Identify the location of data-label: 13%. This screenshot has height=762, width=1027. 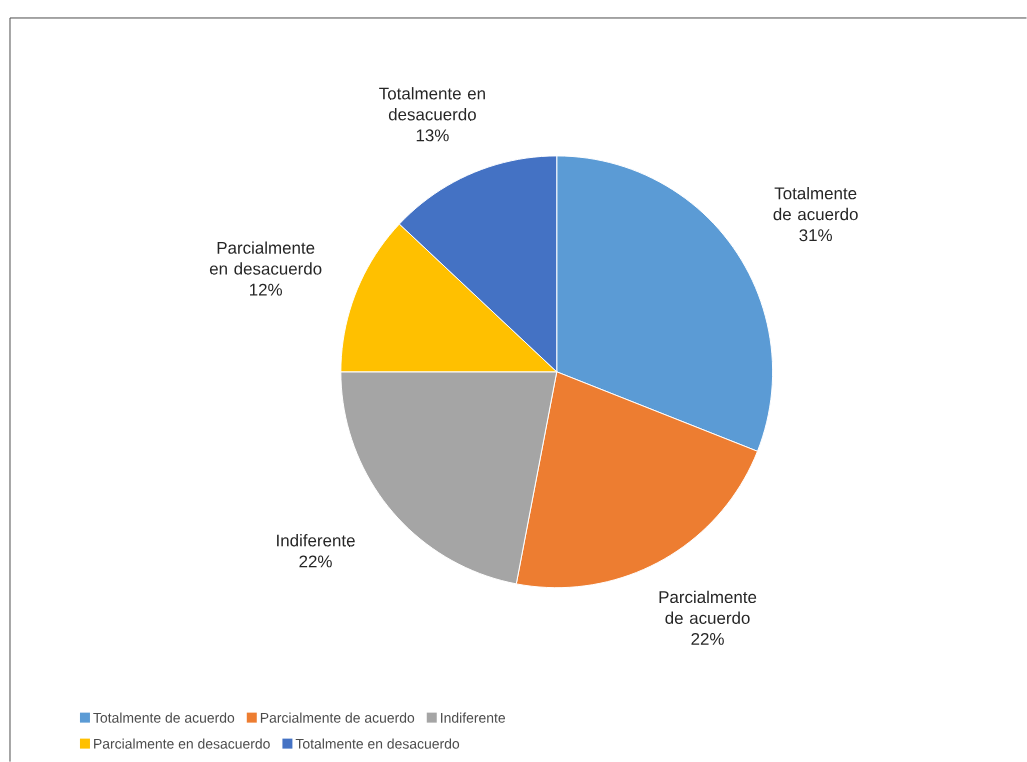
(432, 135).